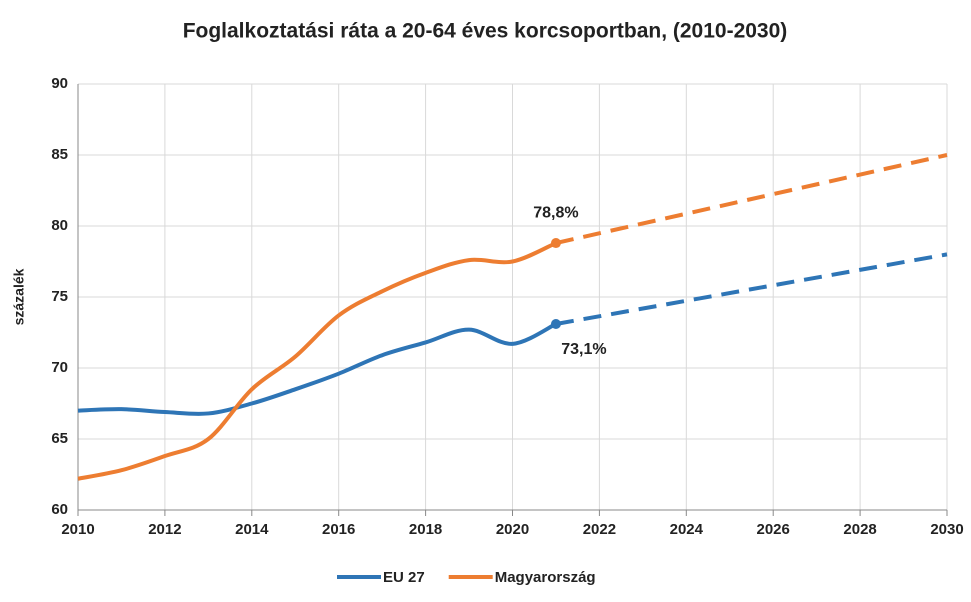 The image size is (971, 602). What do you see at coordinates (773, 529) in the screenshot?
I see `x-tick-label: 2026` at bounding box center [773, 529].